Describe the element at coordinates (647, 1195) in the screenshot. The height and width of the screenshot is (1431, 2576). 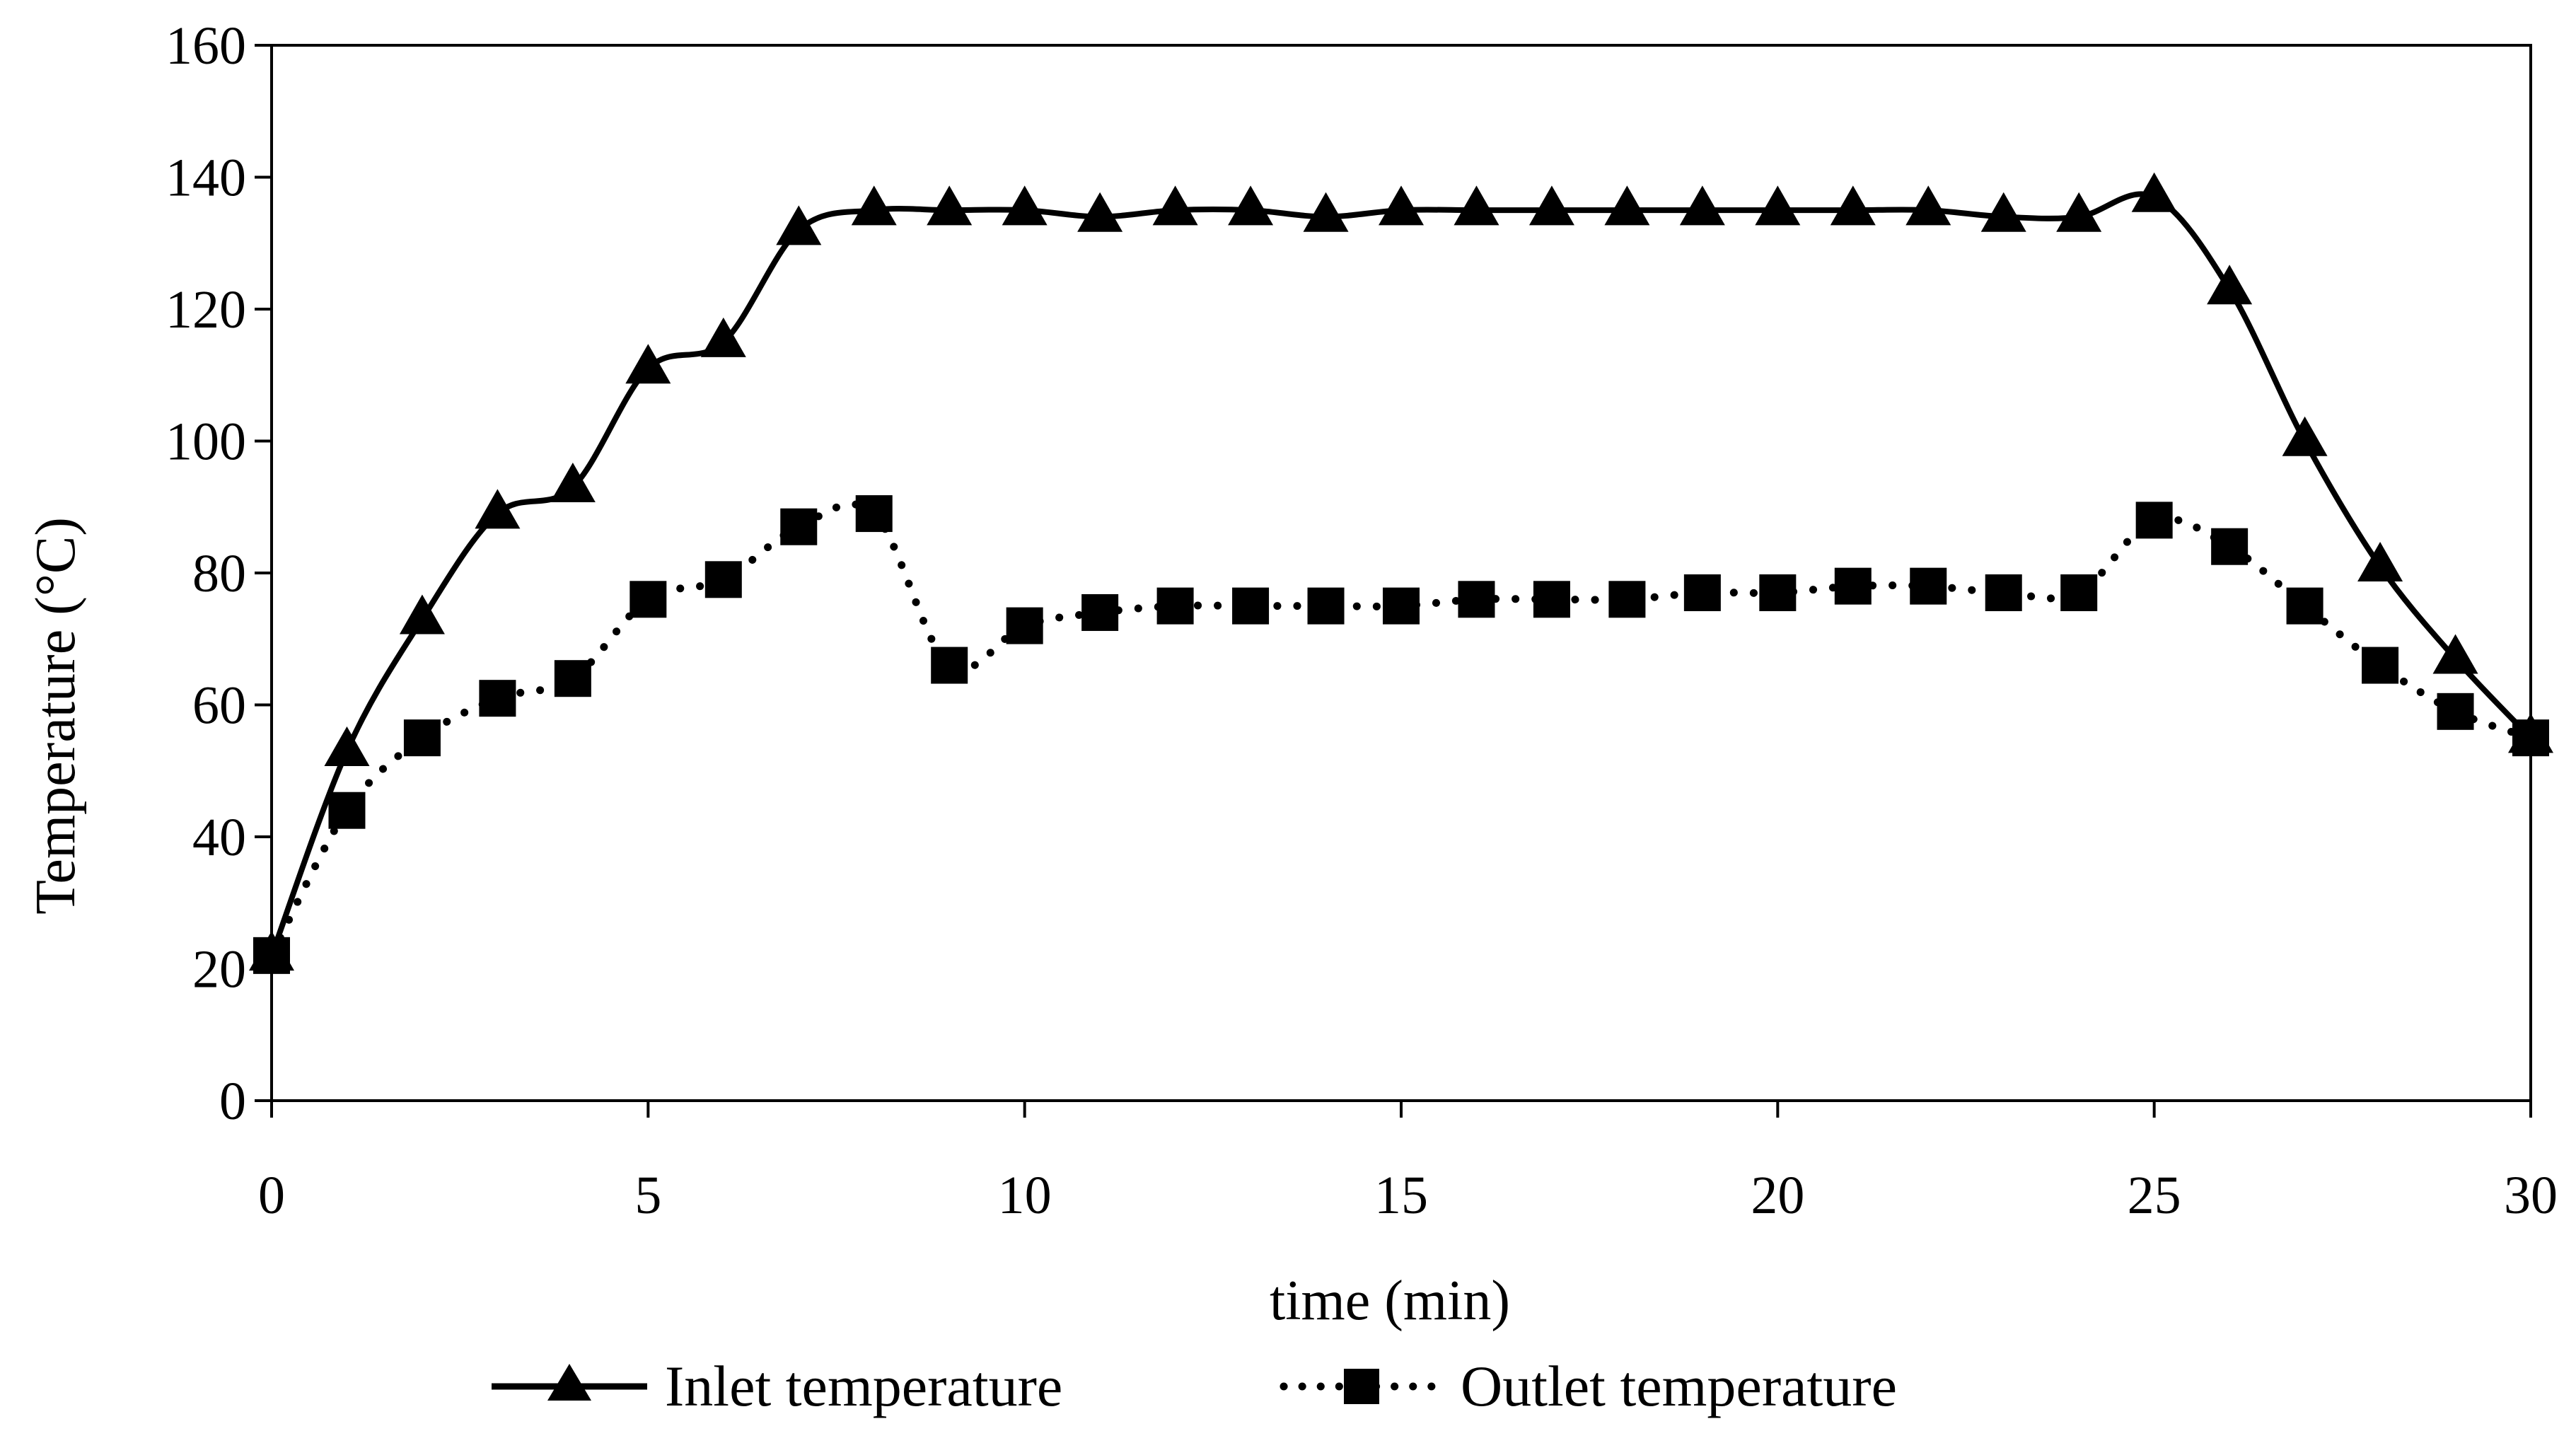
I see `x-tick-label: 5` at that location.